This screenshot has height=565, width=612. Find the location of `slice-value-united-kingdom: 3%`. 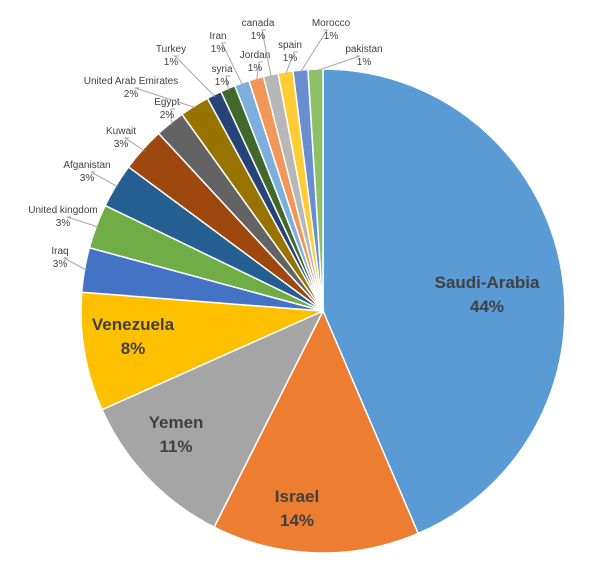

slice-value-united-kingdom: 3% is located at coordinates (63, 223).